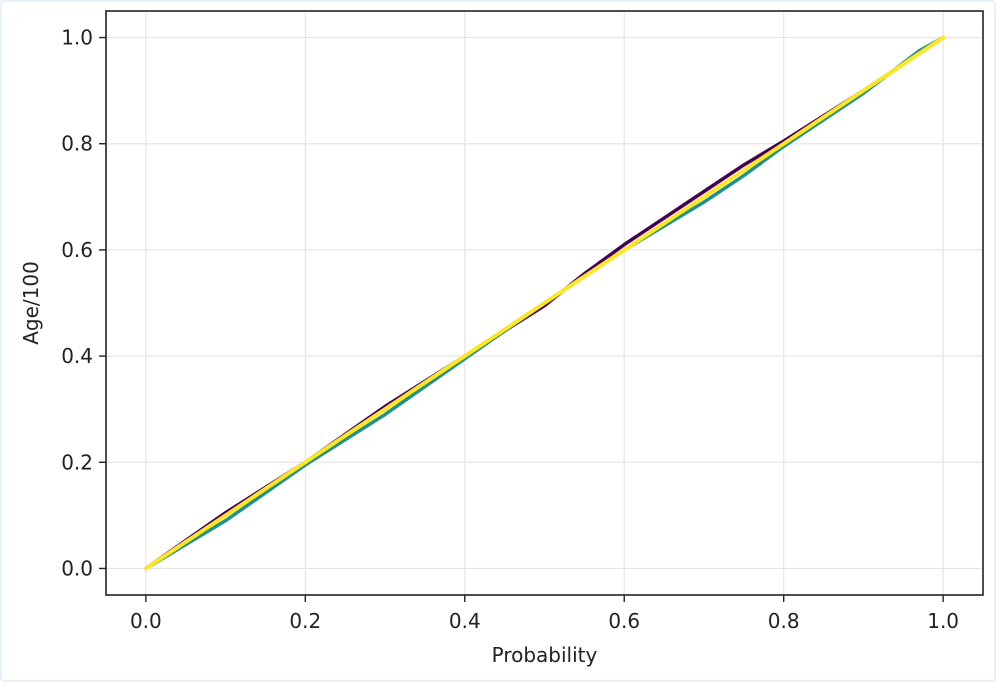 The height and width of the screenshot is (684, 996). I want to click on x-tick-label: 0.0, so click(146, 621).